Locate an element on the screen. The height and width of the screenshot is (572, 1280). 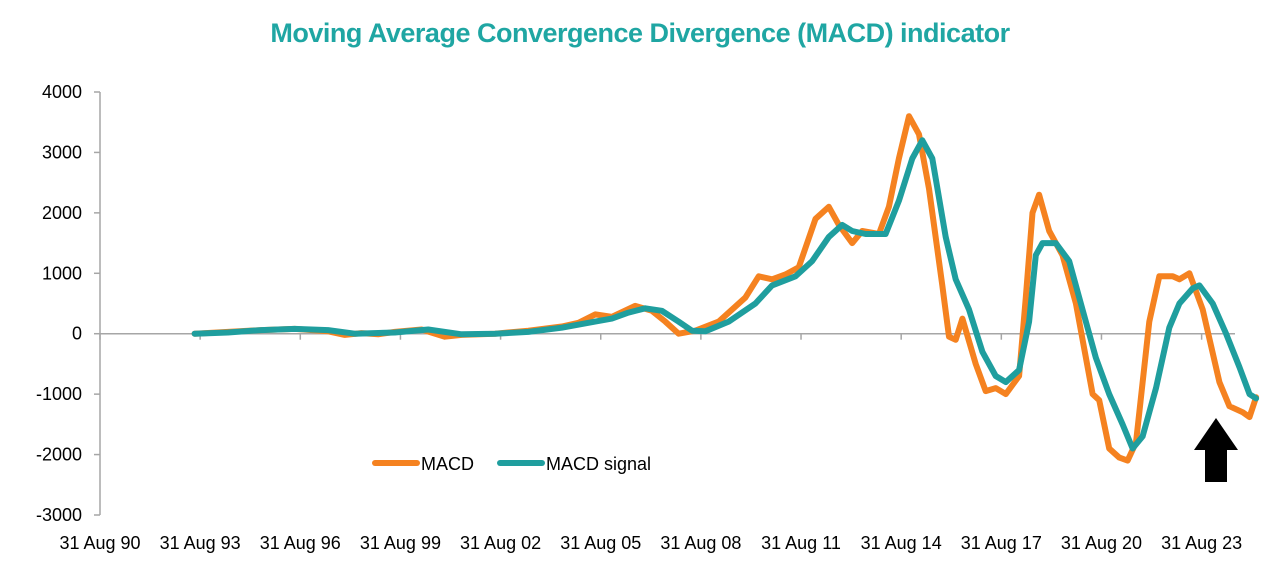
x-tick-label: 31 Aug 11 is located at coordinates (801, 543).